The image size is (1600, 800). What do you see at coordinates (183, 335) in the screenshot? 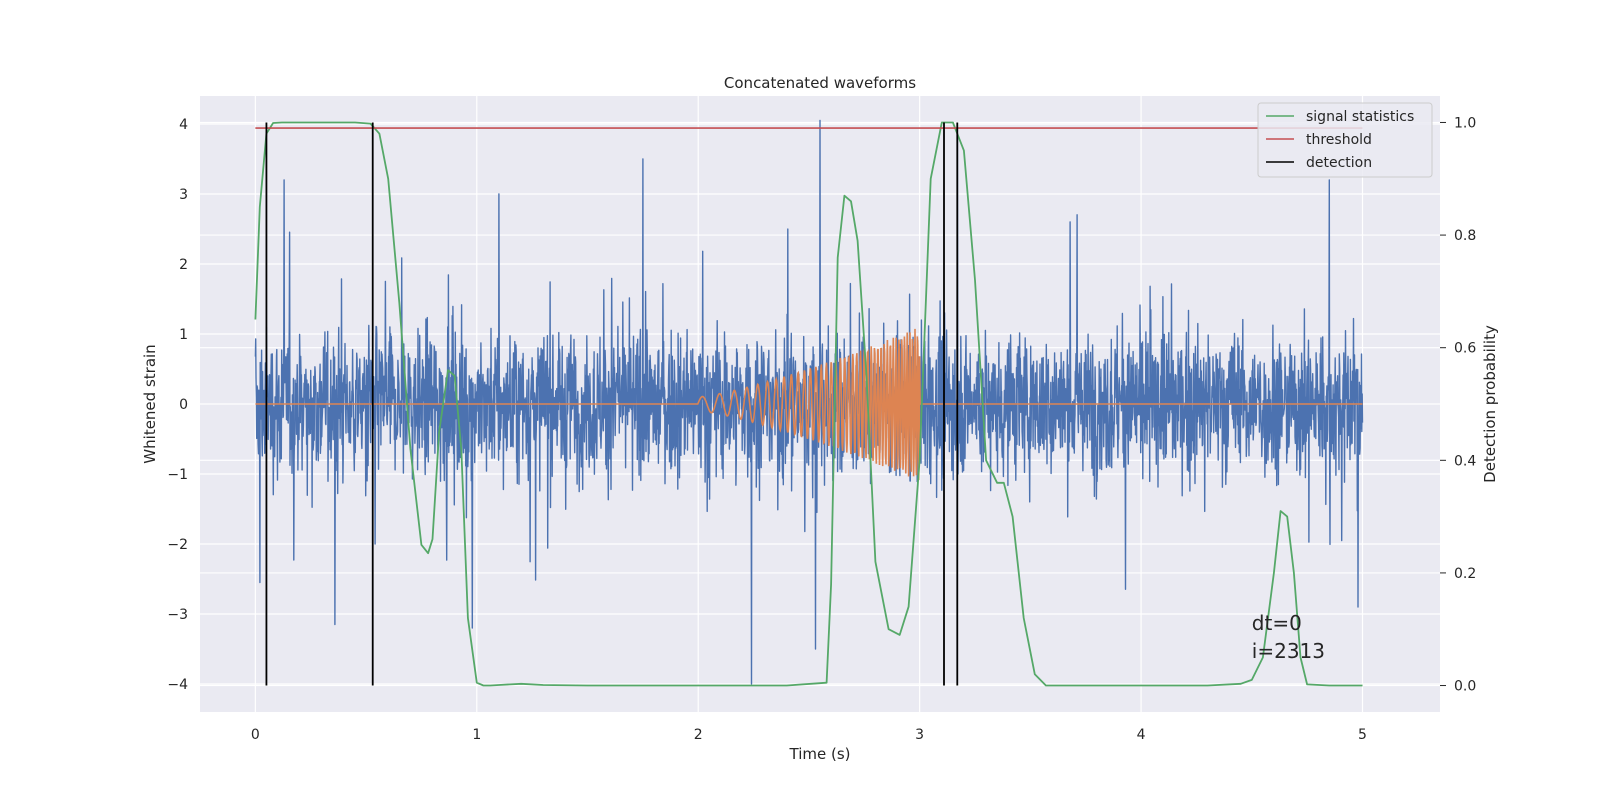
I see `y-tick-label: 1` at bounding box center [183, 335].